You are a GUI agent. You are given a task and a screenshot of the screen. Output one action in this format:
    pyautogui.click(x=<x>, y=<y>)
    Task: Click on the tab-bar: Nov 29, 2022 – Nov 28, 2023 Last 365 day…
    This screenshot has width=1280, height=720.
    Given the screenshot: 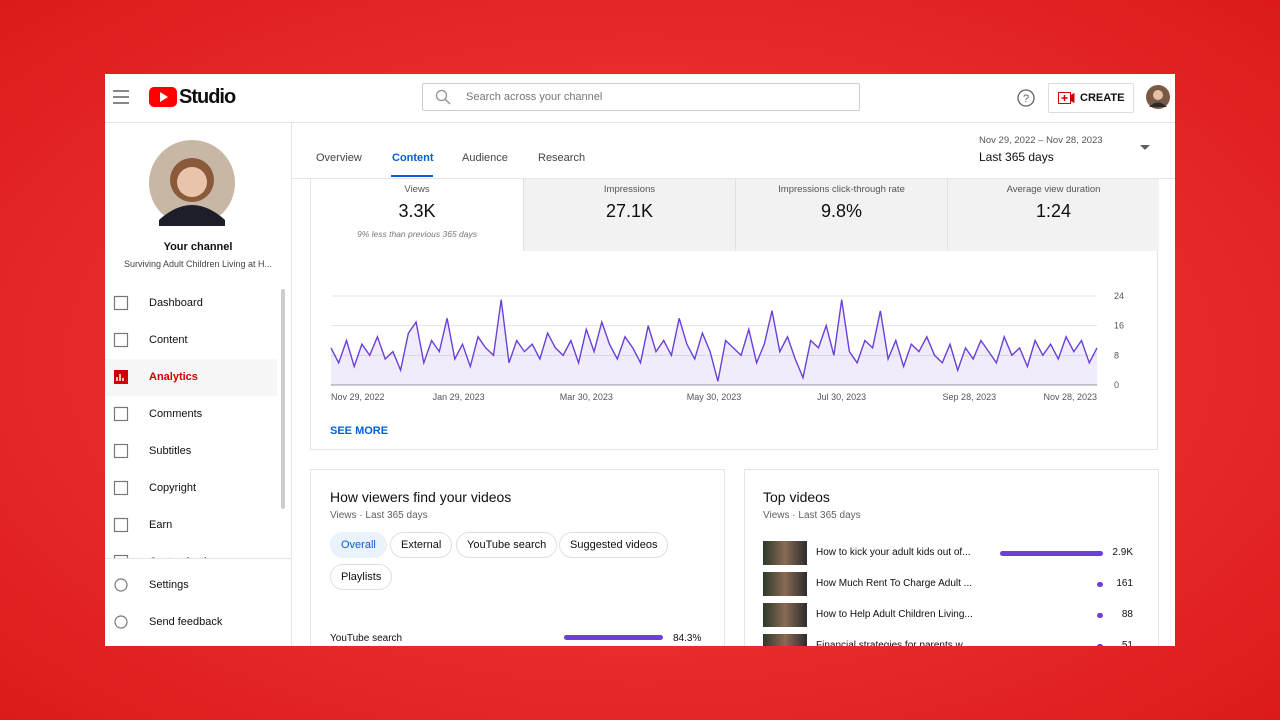 What is the action you would take?
    pyautogui.click(x=733, y=151)
    